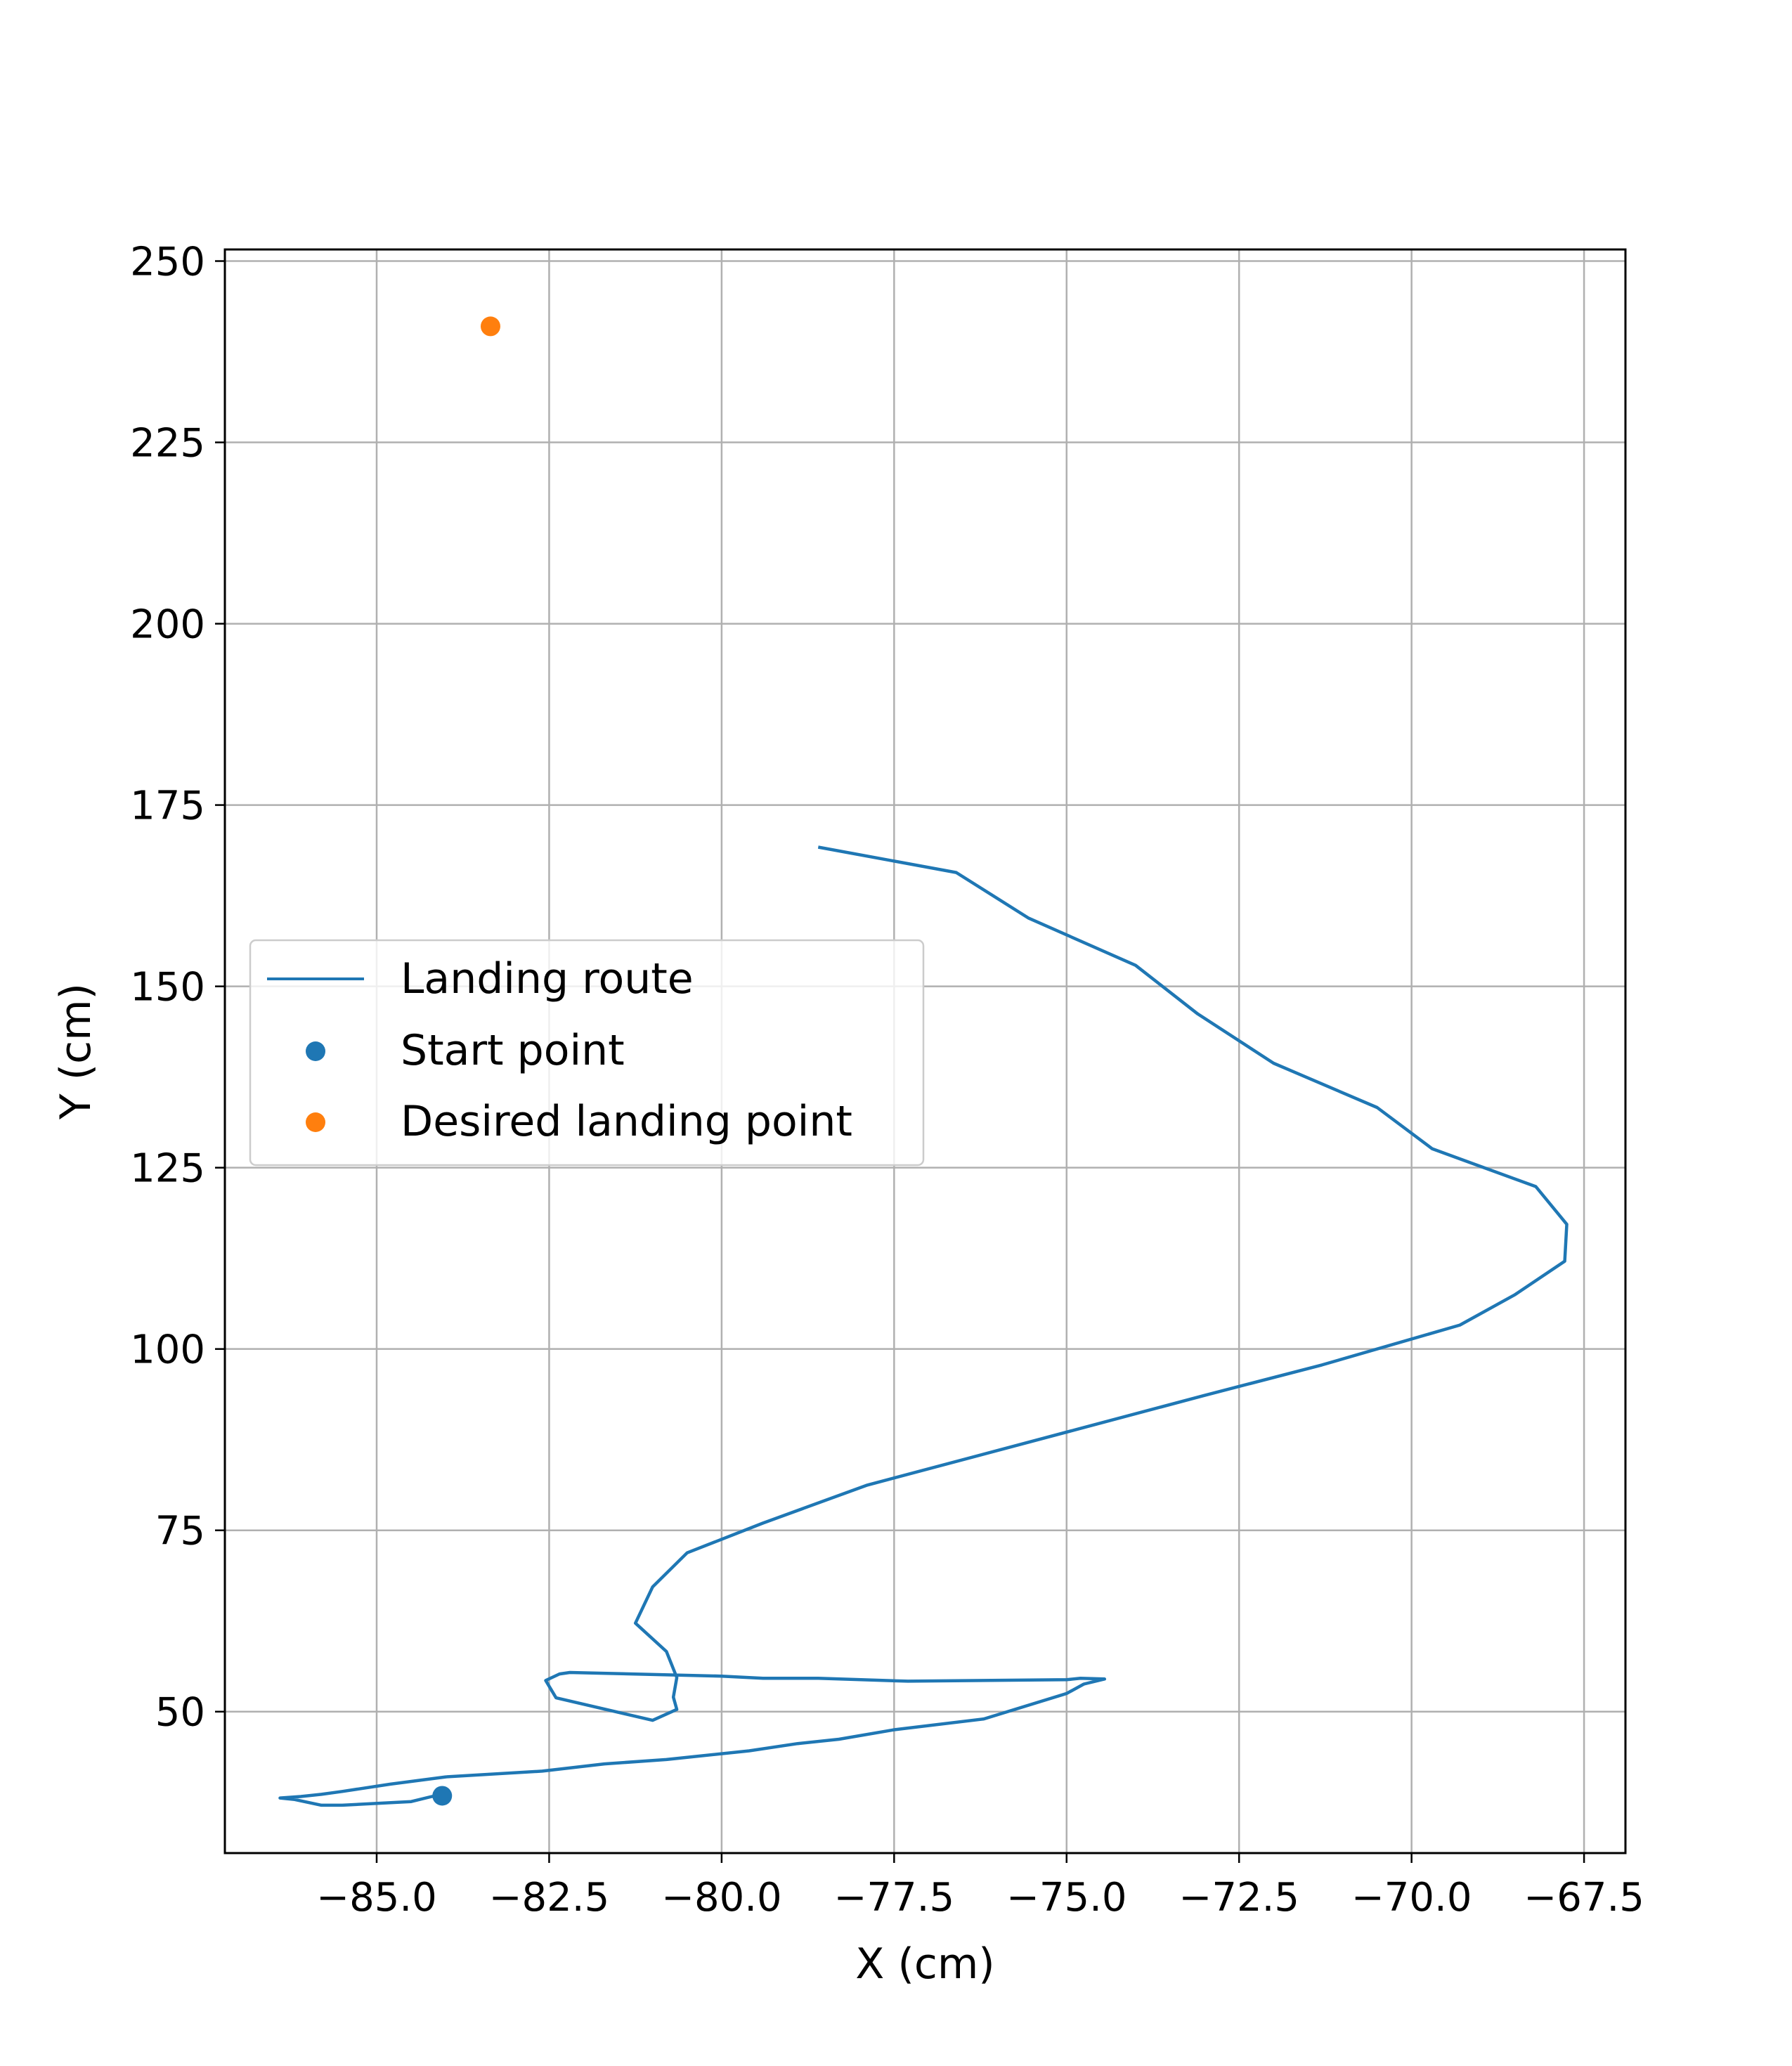 The image size is (1792, 2066). Describe the element at coordinates (1066, 1898) in the screenshot. I see `x-tick-label: −75.0` at that location.